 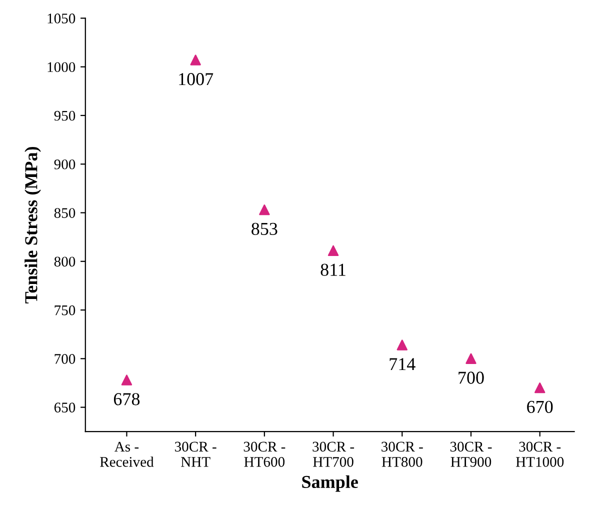 I want to click on y-tick-label: 1050, so click(x=62, y=19).